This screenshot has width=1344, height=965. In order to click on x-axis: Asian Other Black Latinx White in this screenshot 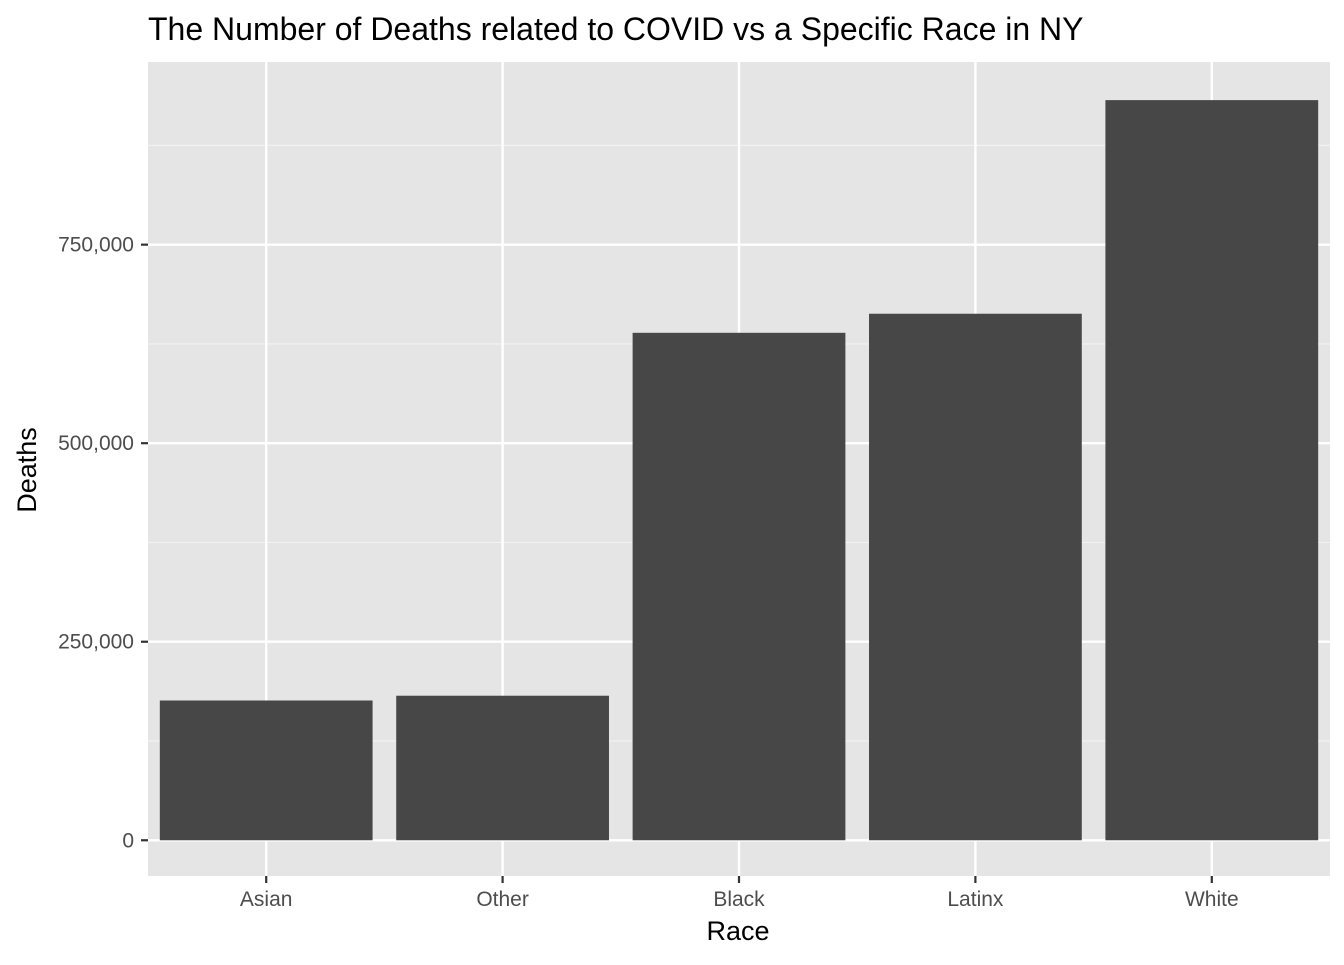, I will do `click(739, 893)`.